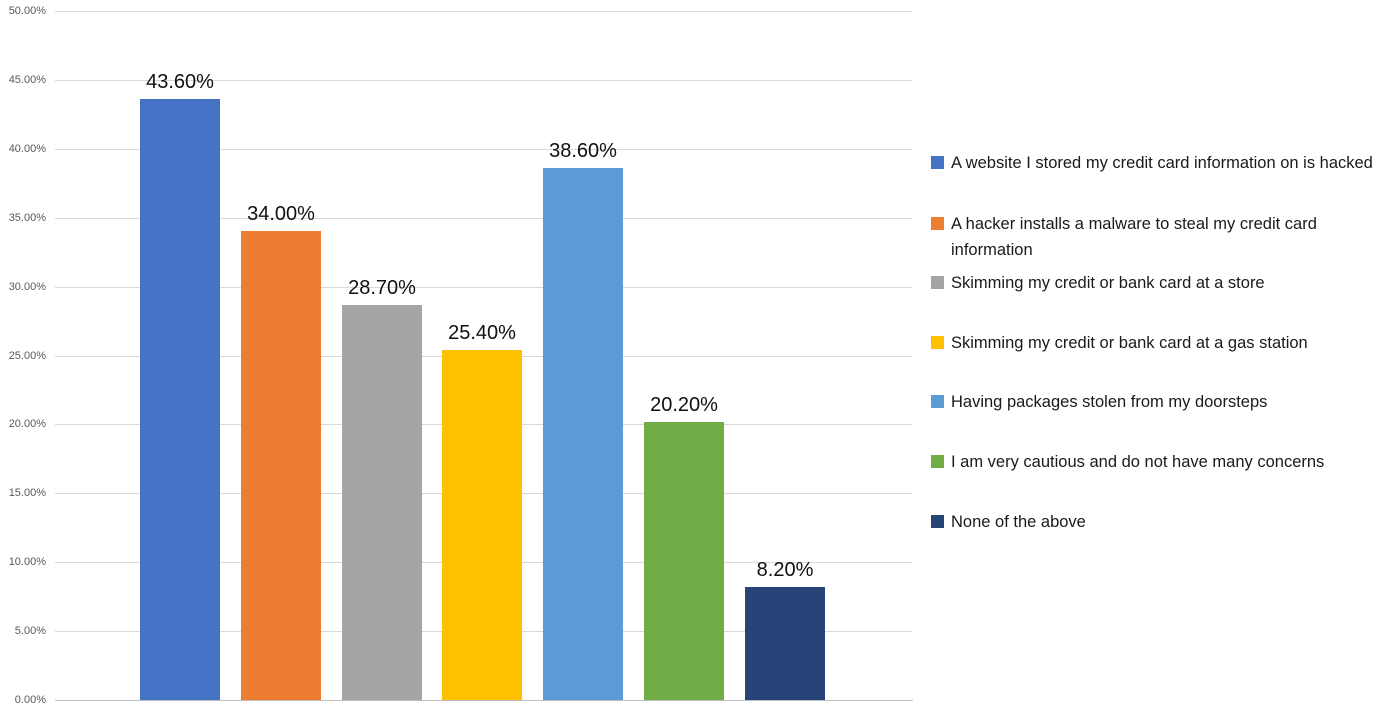  Describe the element at coordinates (1161, 522) in the screenshot. I see `legend-item-7: None of the above` at that location.